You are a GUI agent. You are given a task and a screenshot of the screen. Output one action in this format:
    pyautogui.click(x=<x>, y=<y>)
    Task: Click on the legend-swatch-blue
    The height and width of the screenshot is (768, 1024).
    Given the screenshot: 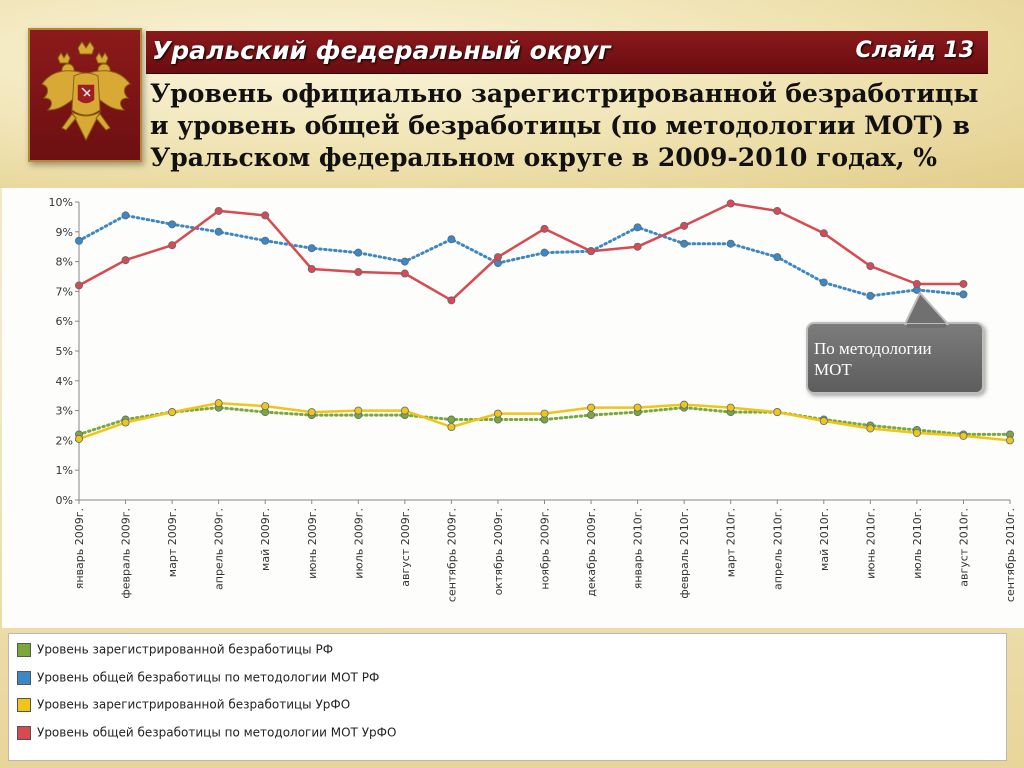 What is the action you would take?
    pyautogui.click(x=24, y=677)
    